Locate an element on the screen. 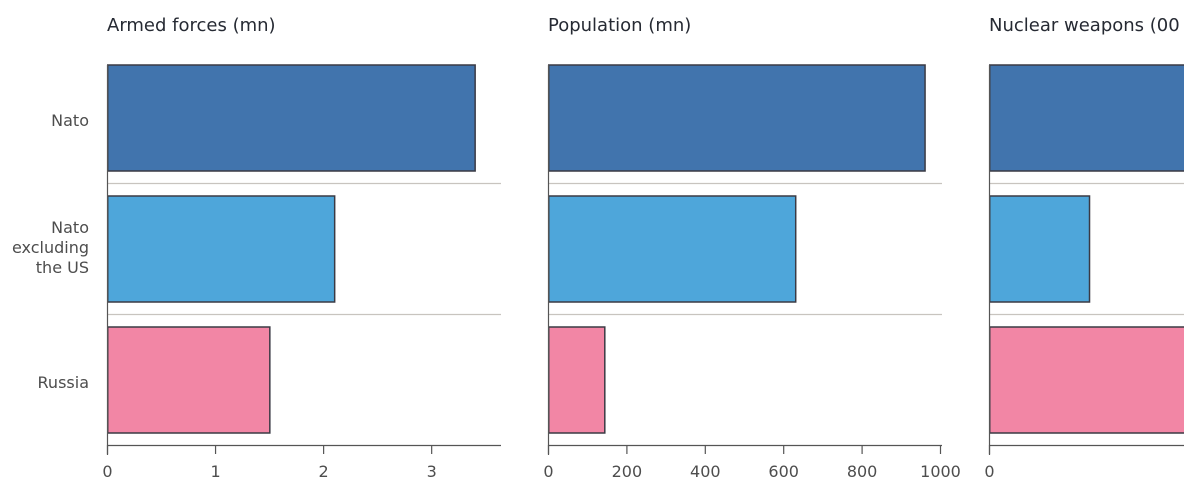  category-label: Russia is located at coordinates (63, 382).